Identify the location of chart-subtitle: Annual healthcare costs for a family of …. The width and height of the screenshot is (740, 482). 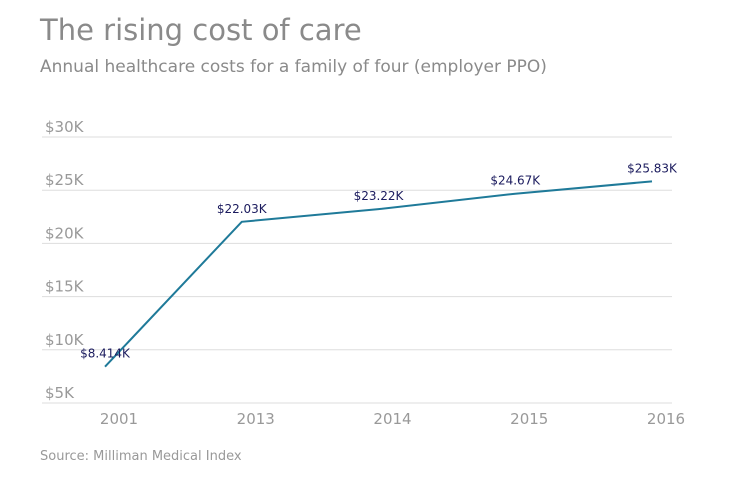
(293, 67).